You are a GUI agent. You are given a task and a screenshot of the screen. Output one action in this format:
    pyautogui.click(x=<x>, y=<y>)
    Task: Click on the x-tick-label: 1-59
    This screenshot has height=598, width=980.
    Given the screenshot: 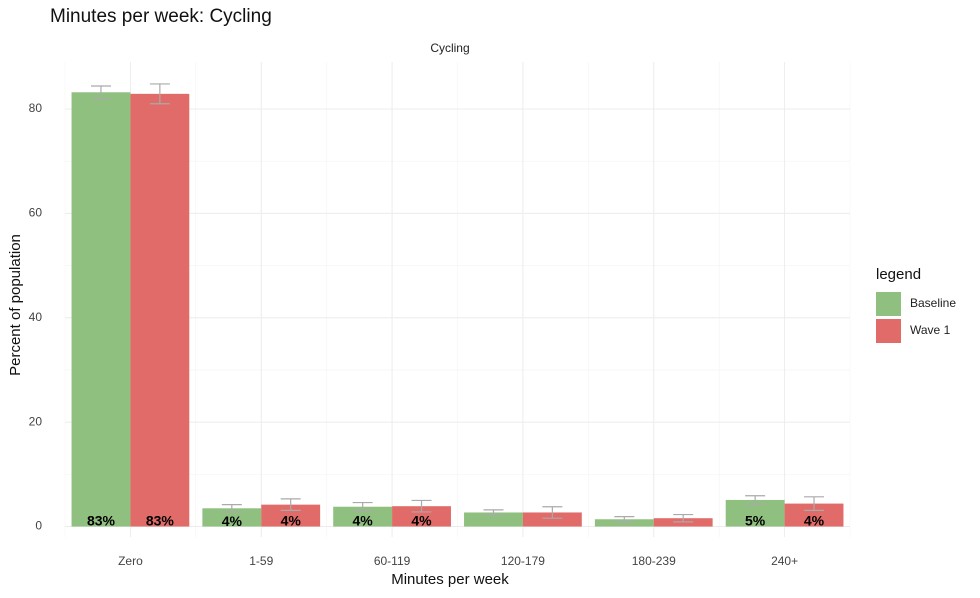 What is the action you would take?
    pyautogui.click(x=261, y=561)
    